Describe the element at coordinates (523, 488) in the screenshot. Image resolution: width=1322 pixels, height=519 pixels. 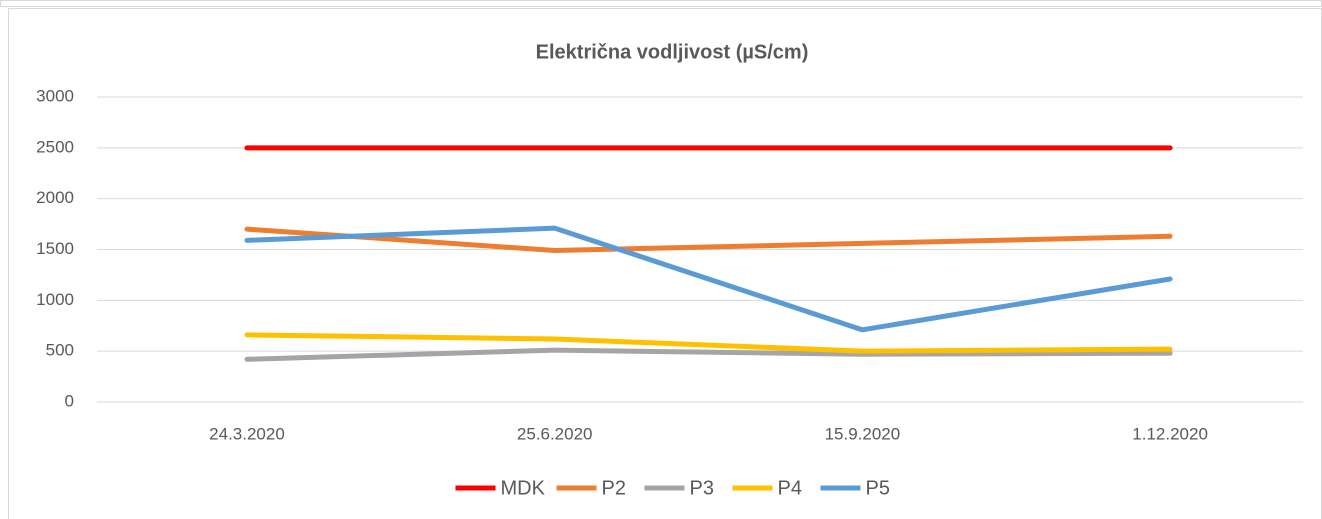
I see `legend-label: MDK` at that location.